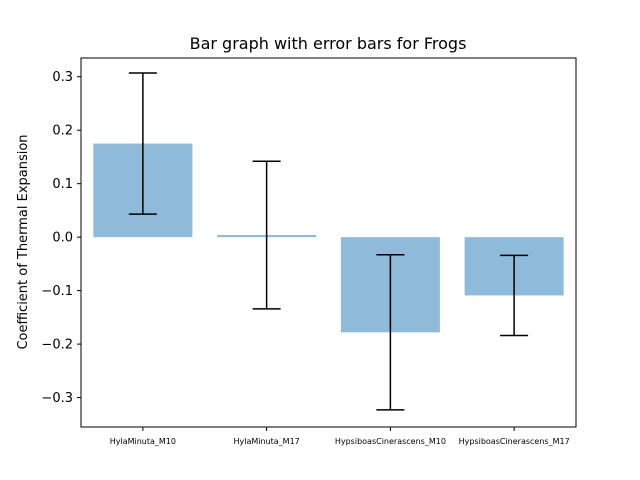  I want to click on y-axis-label: Coefficient of Thermal Expansion, so click(23, 241).